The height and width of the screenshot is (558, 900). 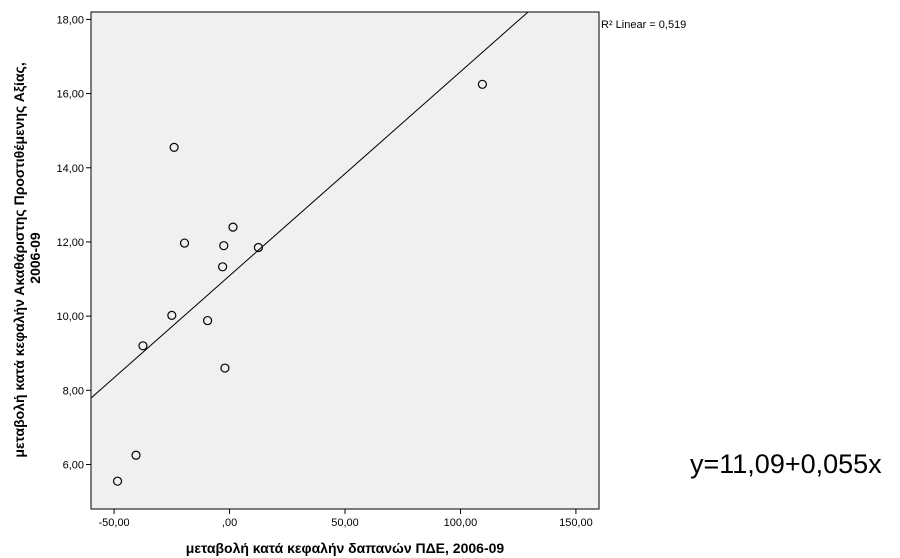 What do you see at coordinates (73, 391) in the screenshot?
I see `y-tick-label: 8,00` at bounding box center [73, 391].